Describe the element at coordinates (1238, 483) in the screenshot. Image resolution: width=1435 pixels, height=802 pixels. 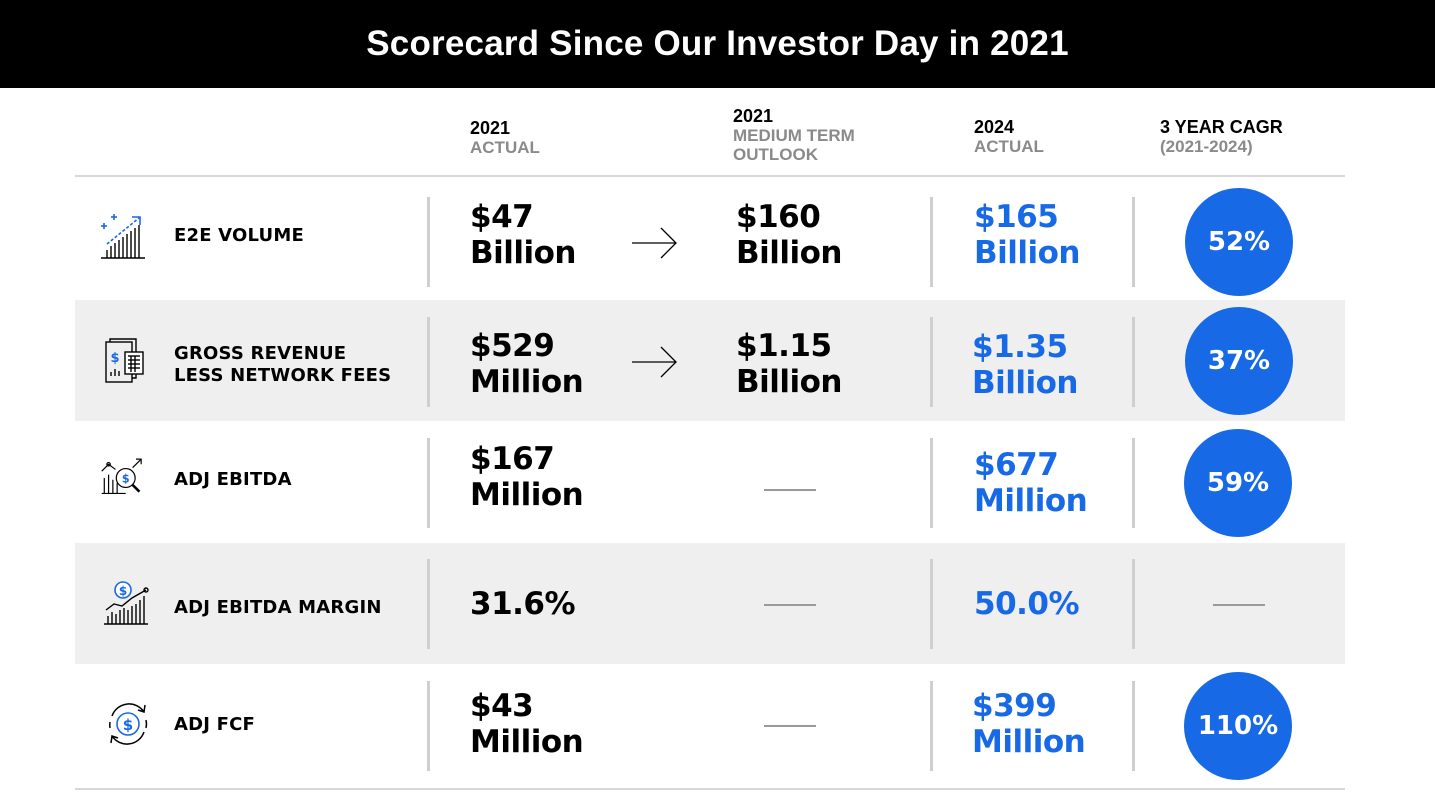
I see `cagr-badge: 59%` at that location.